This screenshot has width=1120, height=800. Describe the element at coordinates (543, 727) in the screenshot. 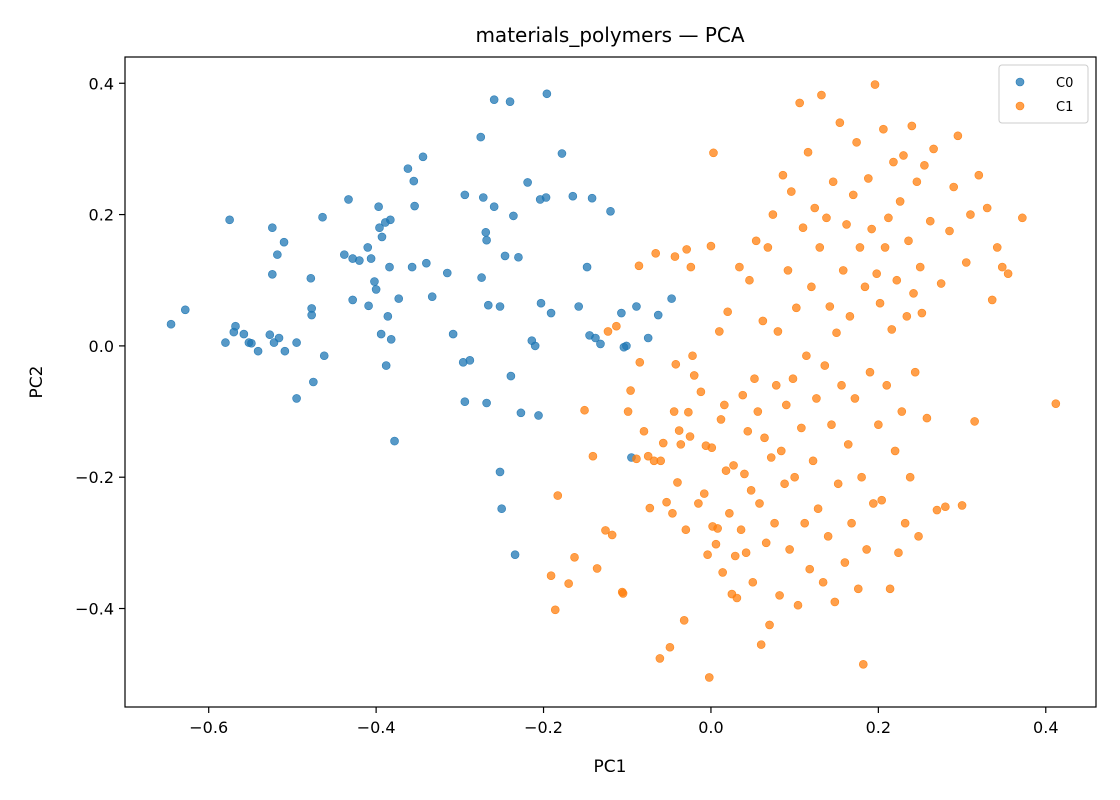

I see `x-tick-label: −0.2` at that location.